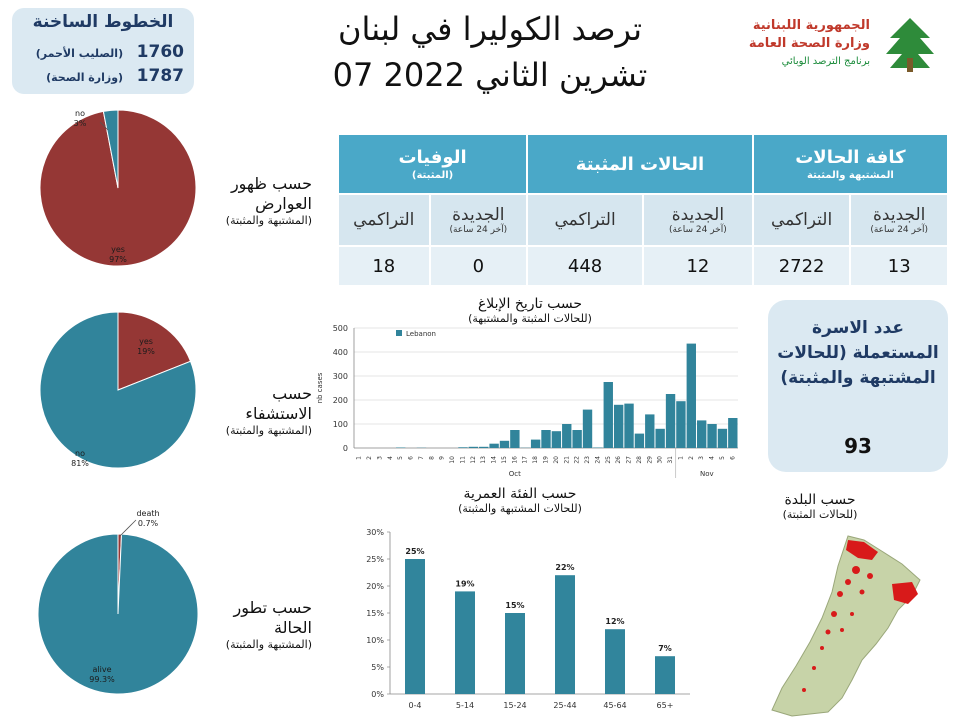 The height and width of the screenshot is (720, 960). I want to click on epi-y-label: nb cases, so click(320, 387).